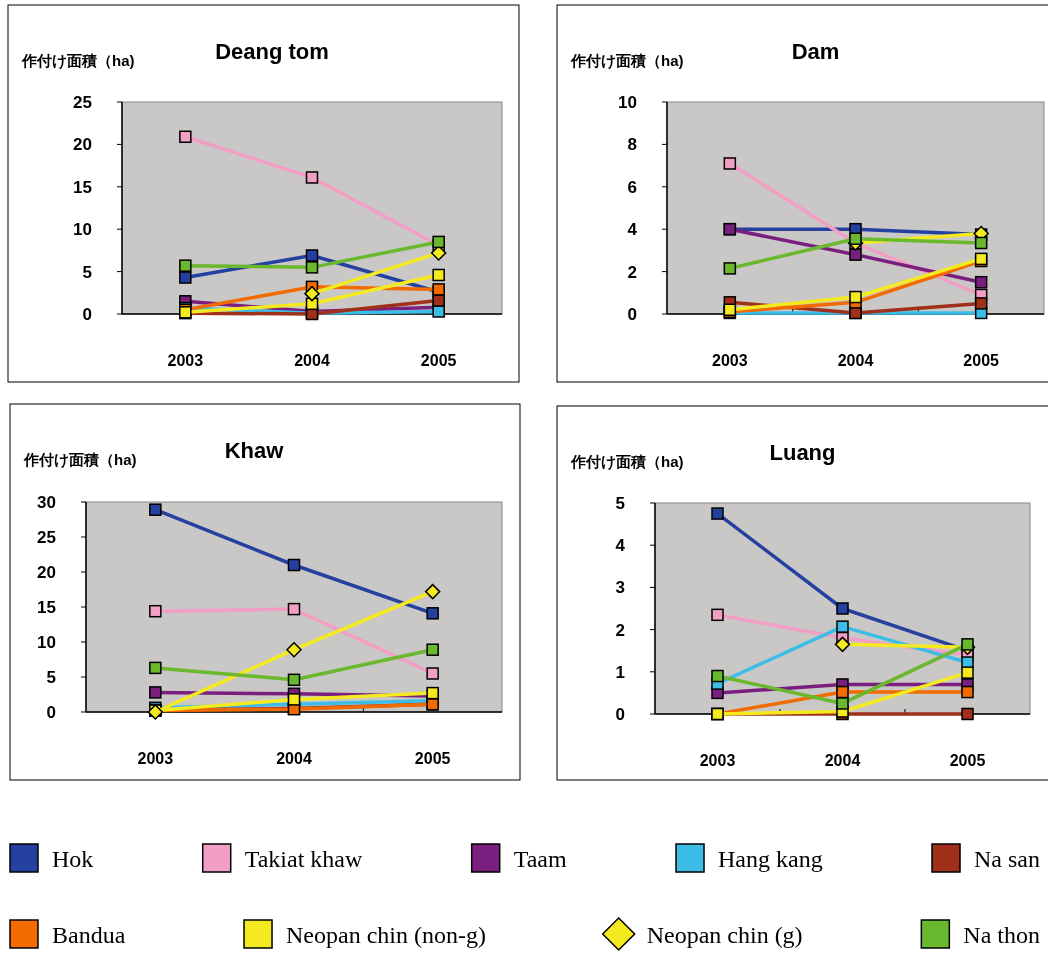 This screenshot has height=956, width=1048. I want to click on legend-label: Neopan chin (non-g), so click(386, 935).